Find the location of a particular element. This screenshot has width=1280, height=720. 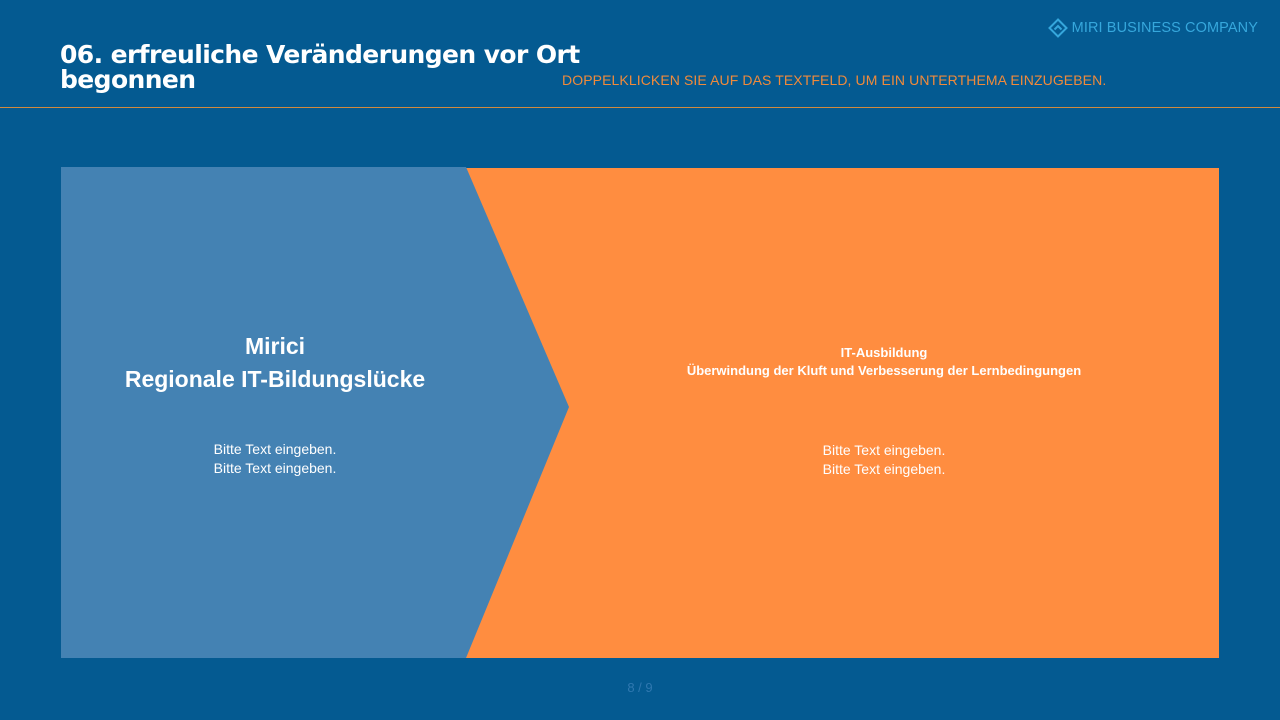

page-indicator: 8 / 9 is located at coordinates (640, 687).